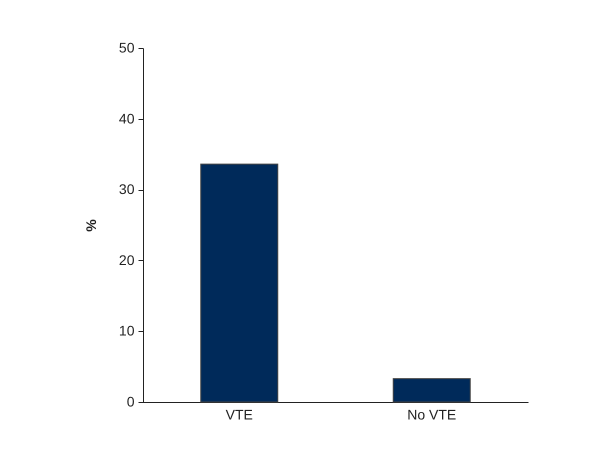  What do you see at coordinates (126, 118) in the screenshot?
I see `y-tick-label: 40` at bounding box center [126, 118].